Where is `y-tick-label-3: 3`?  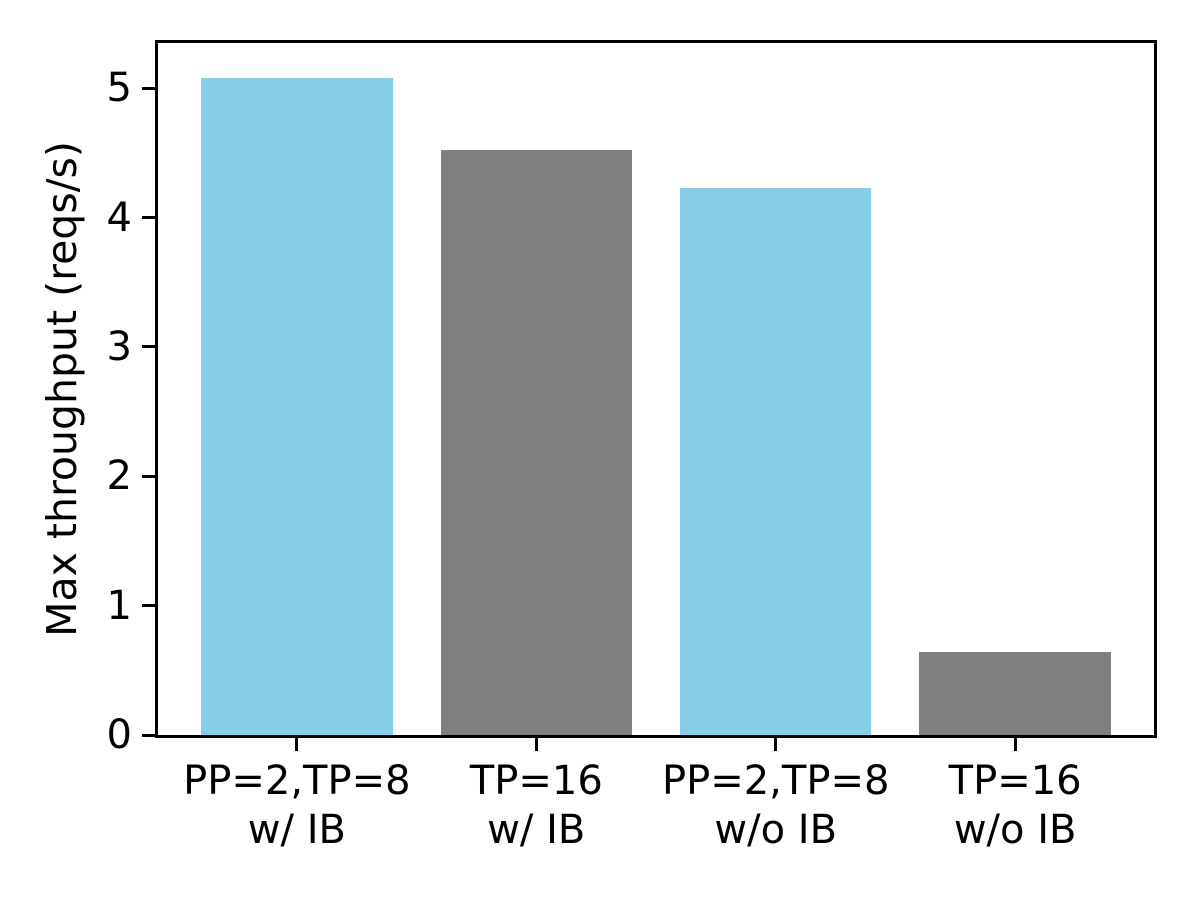 y-tick-label-3: 3 is located at coordinates (119, 346).